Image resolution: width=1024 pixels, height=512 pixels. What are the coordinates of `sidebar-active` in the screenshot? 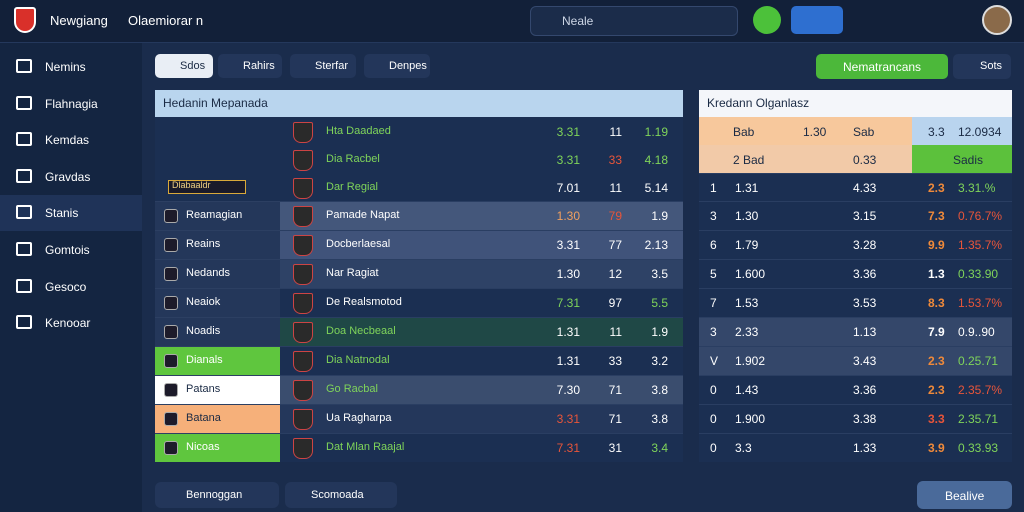 It's located at (71, 213).